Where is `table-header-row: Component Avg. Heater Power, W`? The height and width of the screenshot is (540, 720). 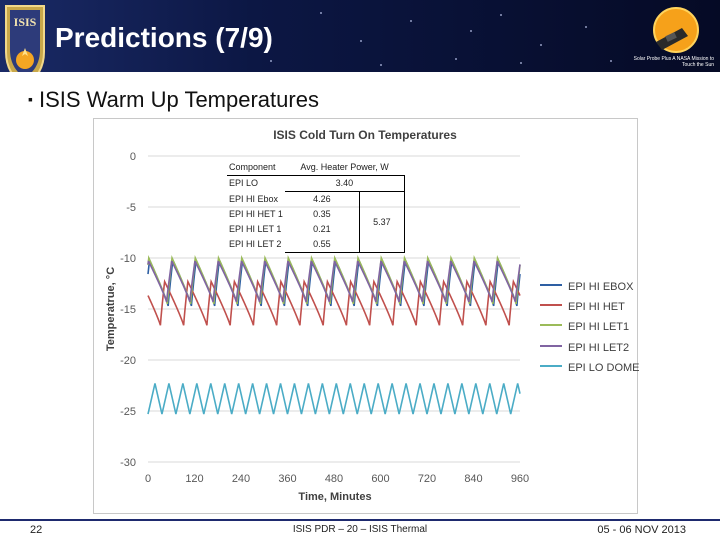 table-header-row: Component Avg. Heater Power, W is located at coordinates (316, 168).